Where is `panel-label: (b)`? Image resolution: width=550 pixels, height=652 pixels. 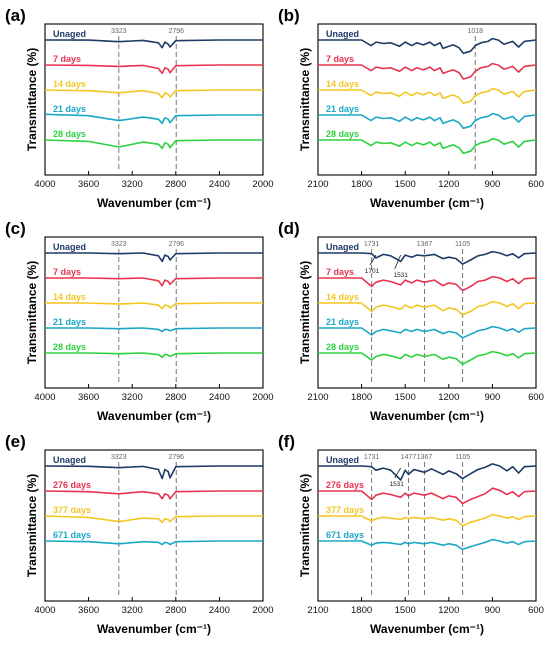
panel-label: (b) is located at coordinates (289, 15).